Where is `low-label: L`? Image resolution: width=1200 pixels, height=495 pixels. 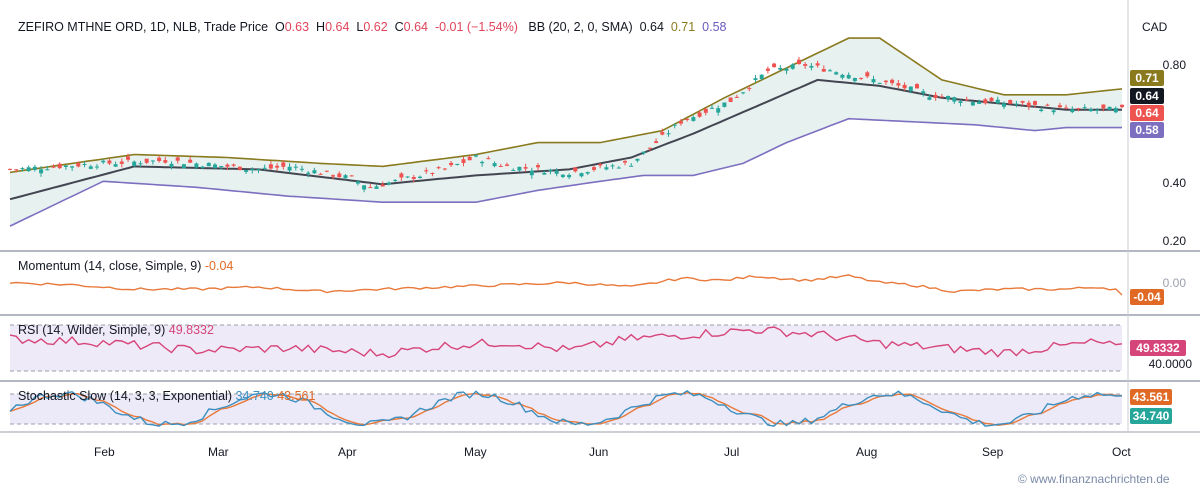 low-label: L is located at coordinates (360, 27).